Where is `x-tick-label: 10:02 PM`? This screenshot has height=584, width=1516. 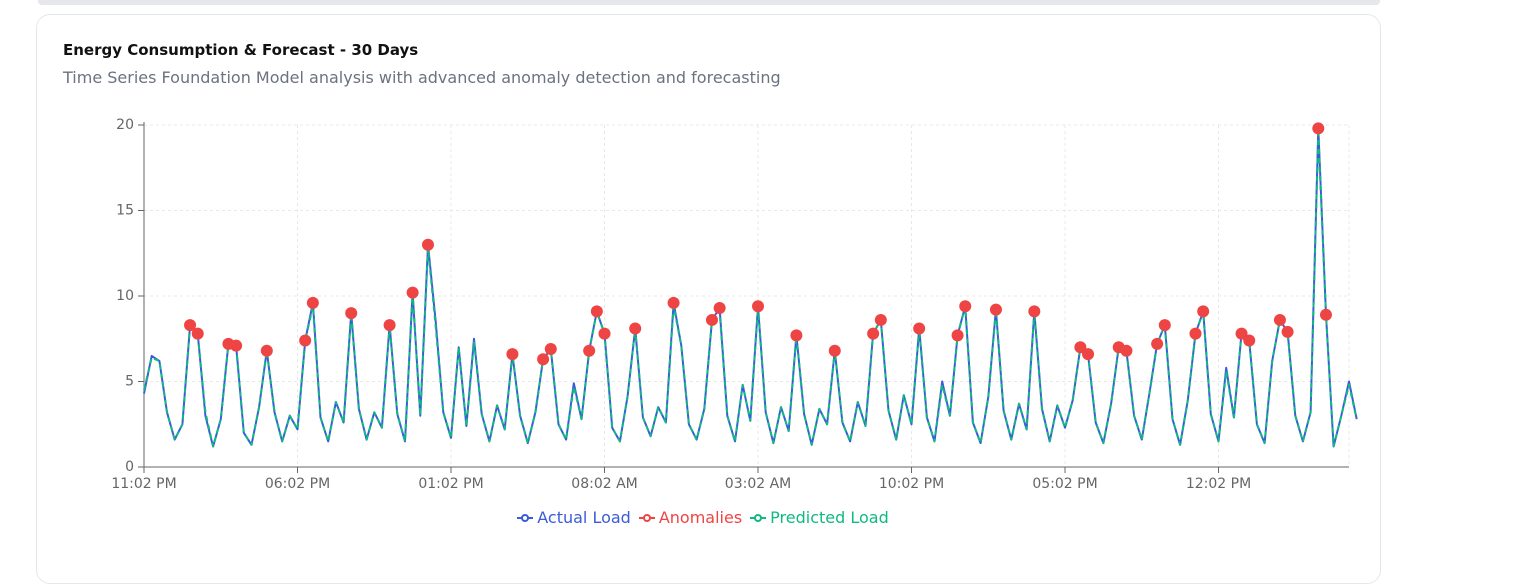 x-tick-label: 10:02 PM is located at coordinates (911, 484).